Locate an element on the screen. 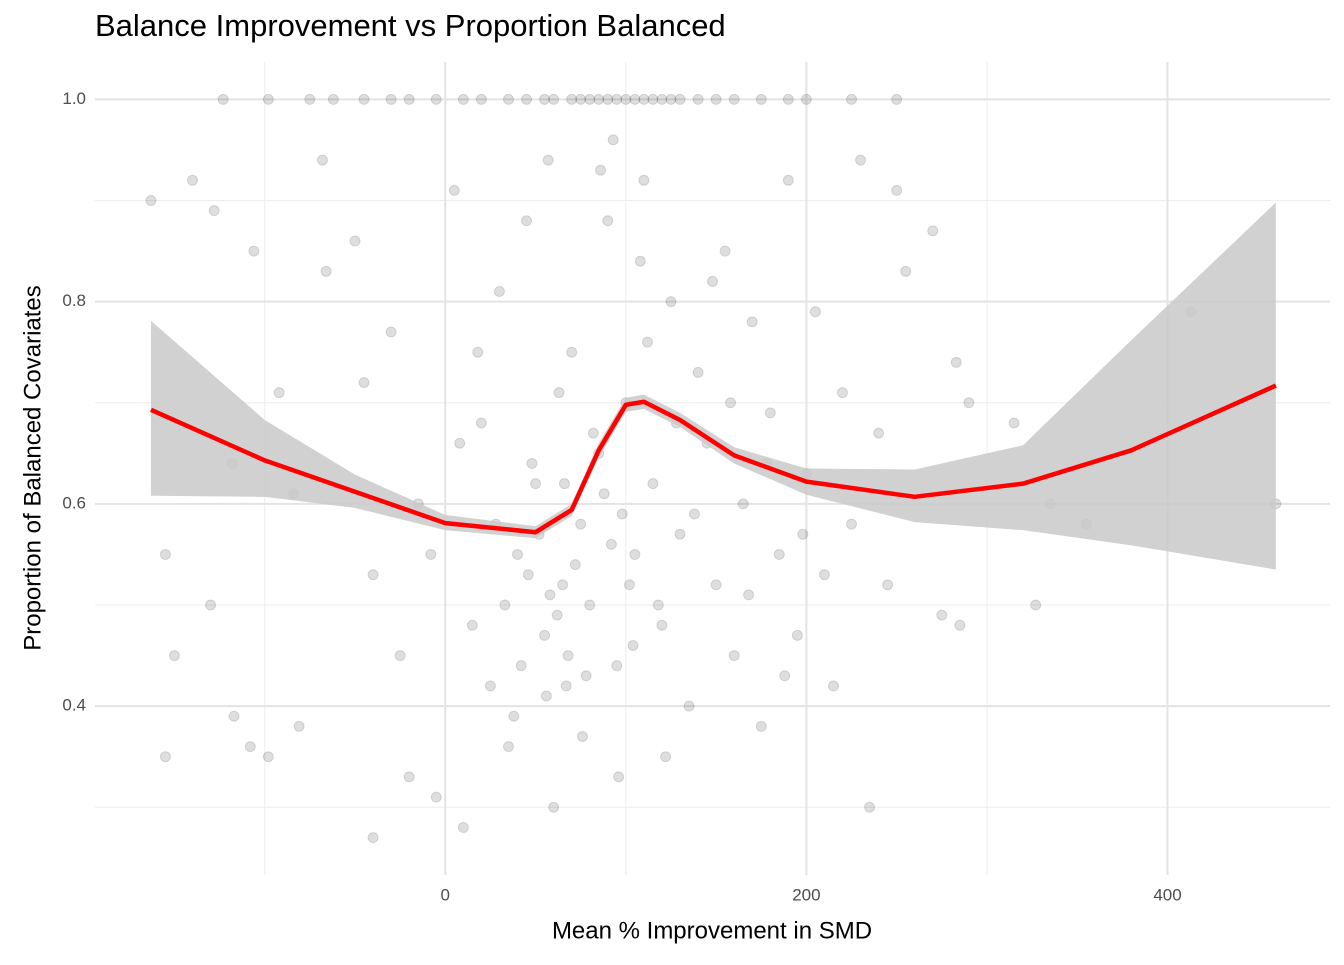 Image resolution: width=1344 pixels, height=965 pixels. smooth-line is located at coordinates (713, 459).